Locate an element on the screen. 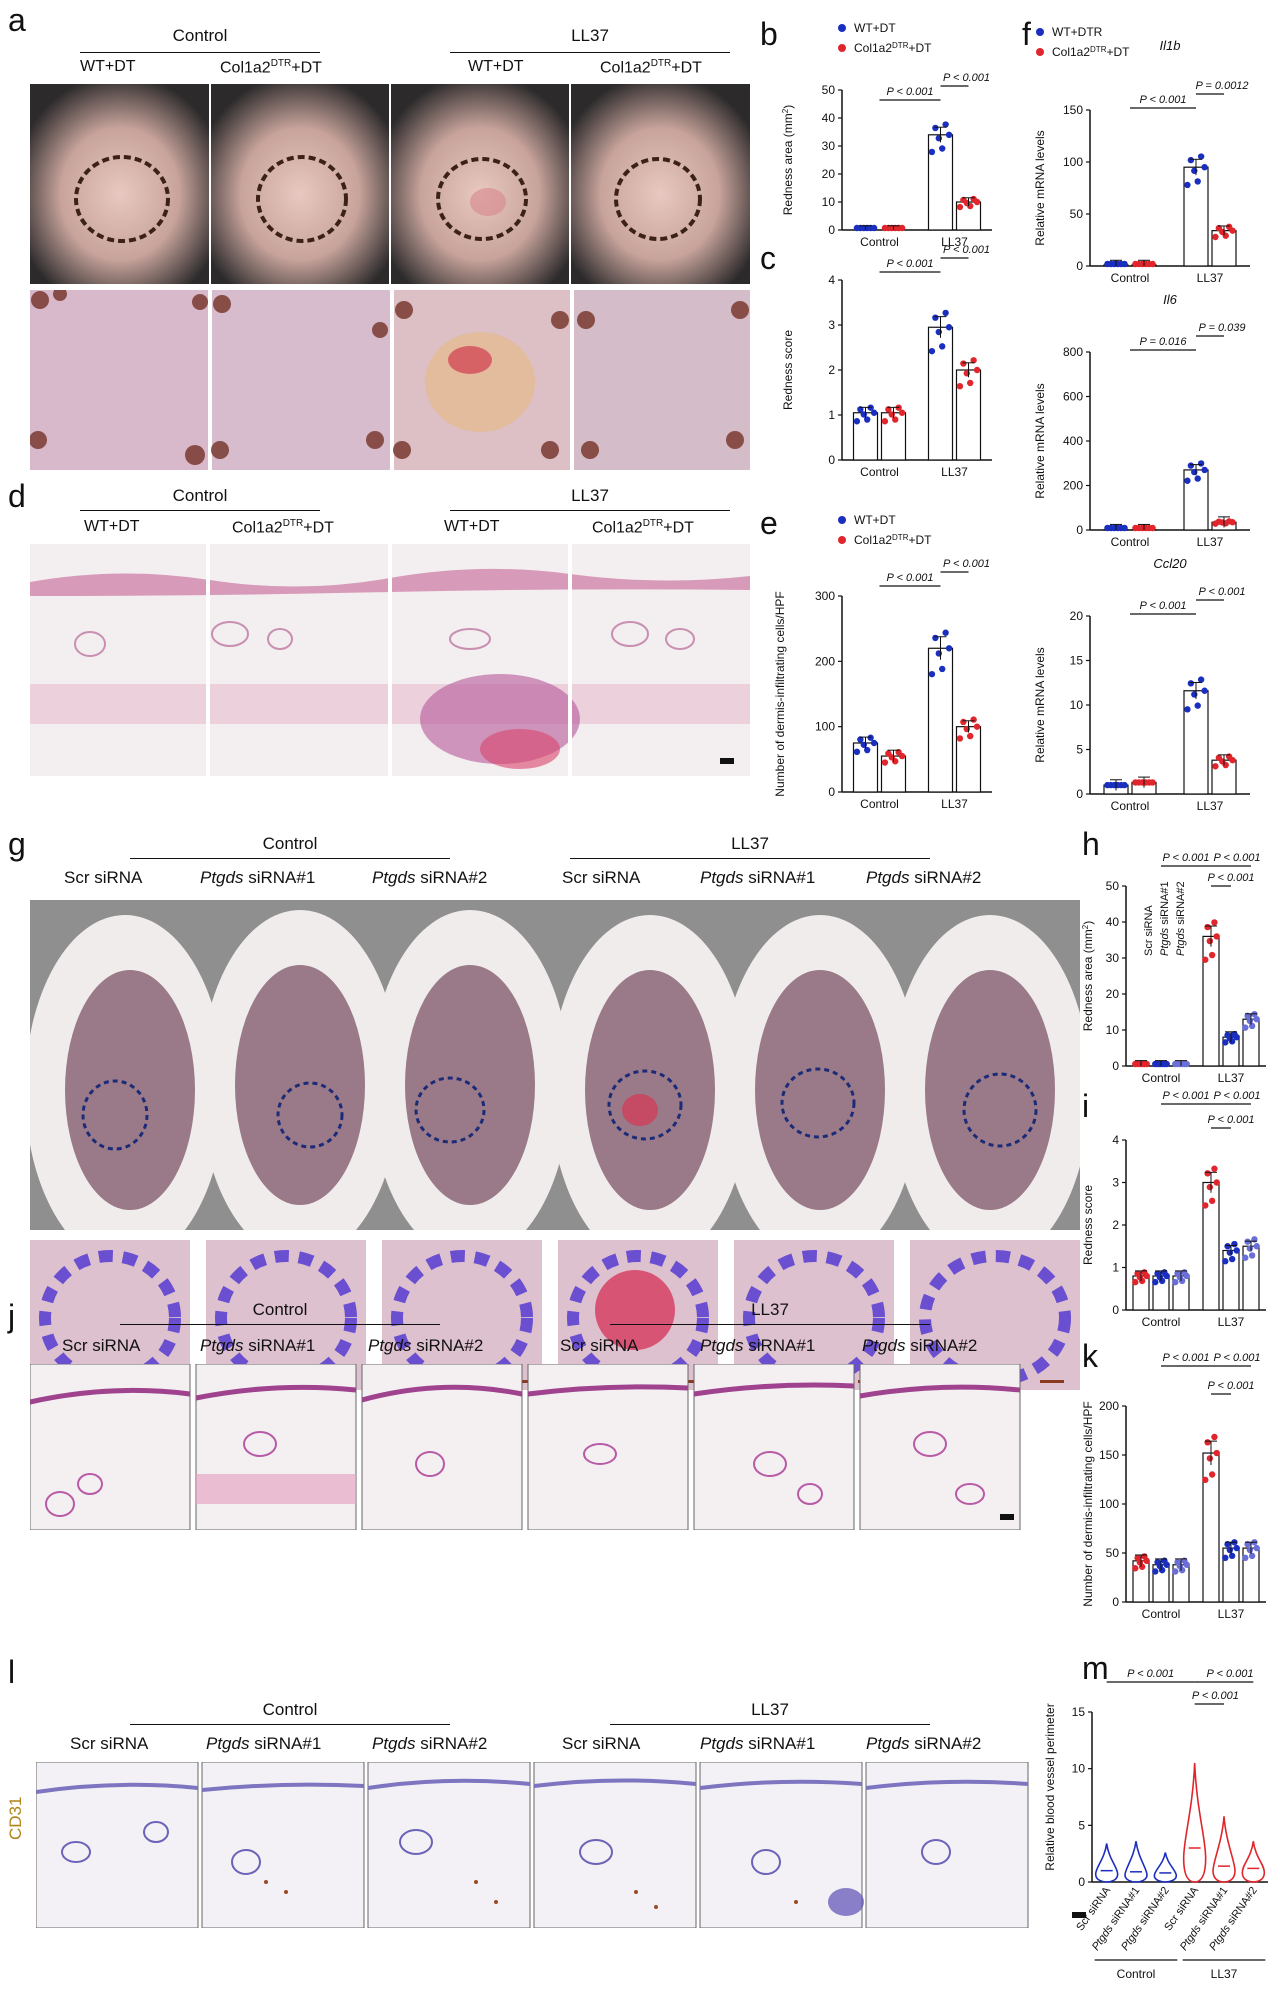 Image resolution: width=1280 pixels, height=1999 pixels. y-axis-label: Relative mRNA levels is located at coordinates (1040, 187).